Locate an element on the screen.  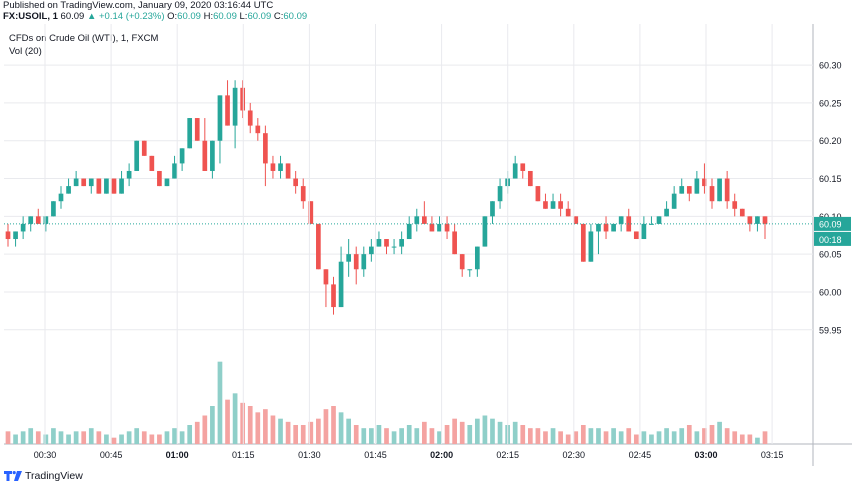
time-tick-label: 03:15 is located at coordinates (772, 455).